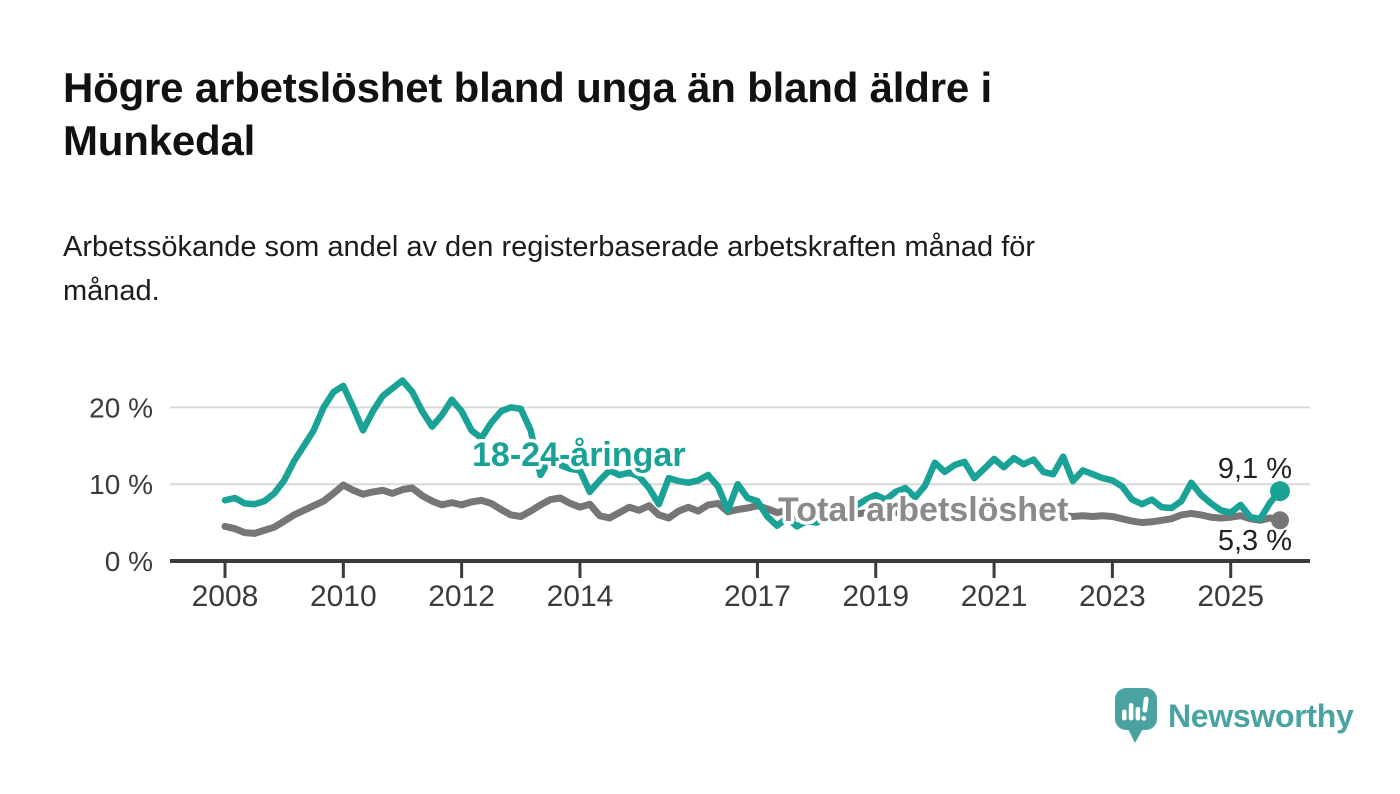 This screenshot has width=1400, height=794. What do you see at coordinates (121, 484) in the screenshot?
I see `y-axis-label-10: 10 %` at bounding box center [121, 484].